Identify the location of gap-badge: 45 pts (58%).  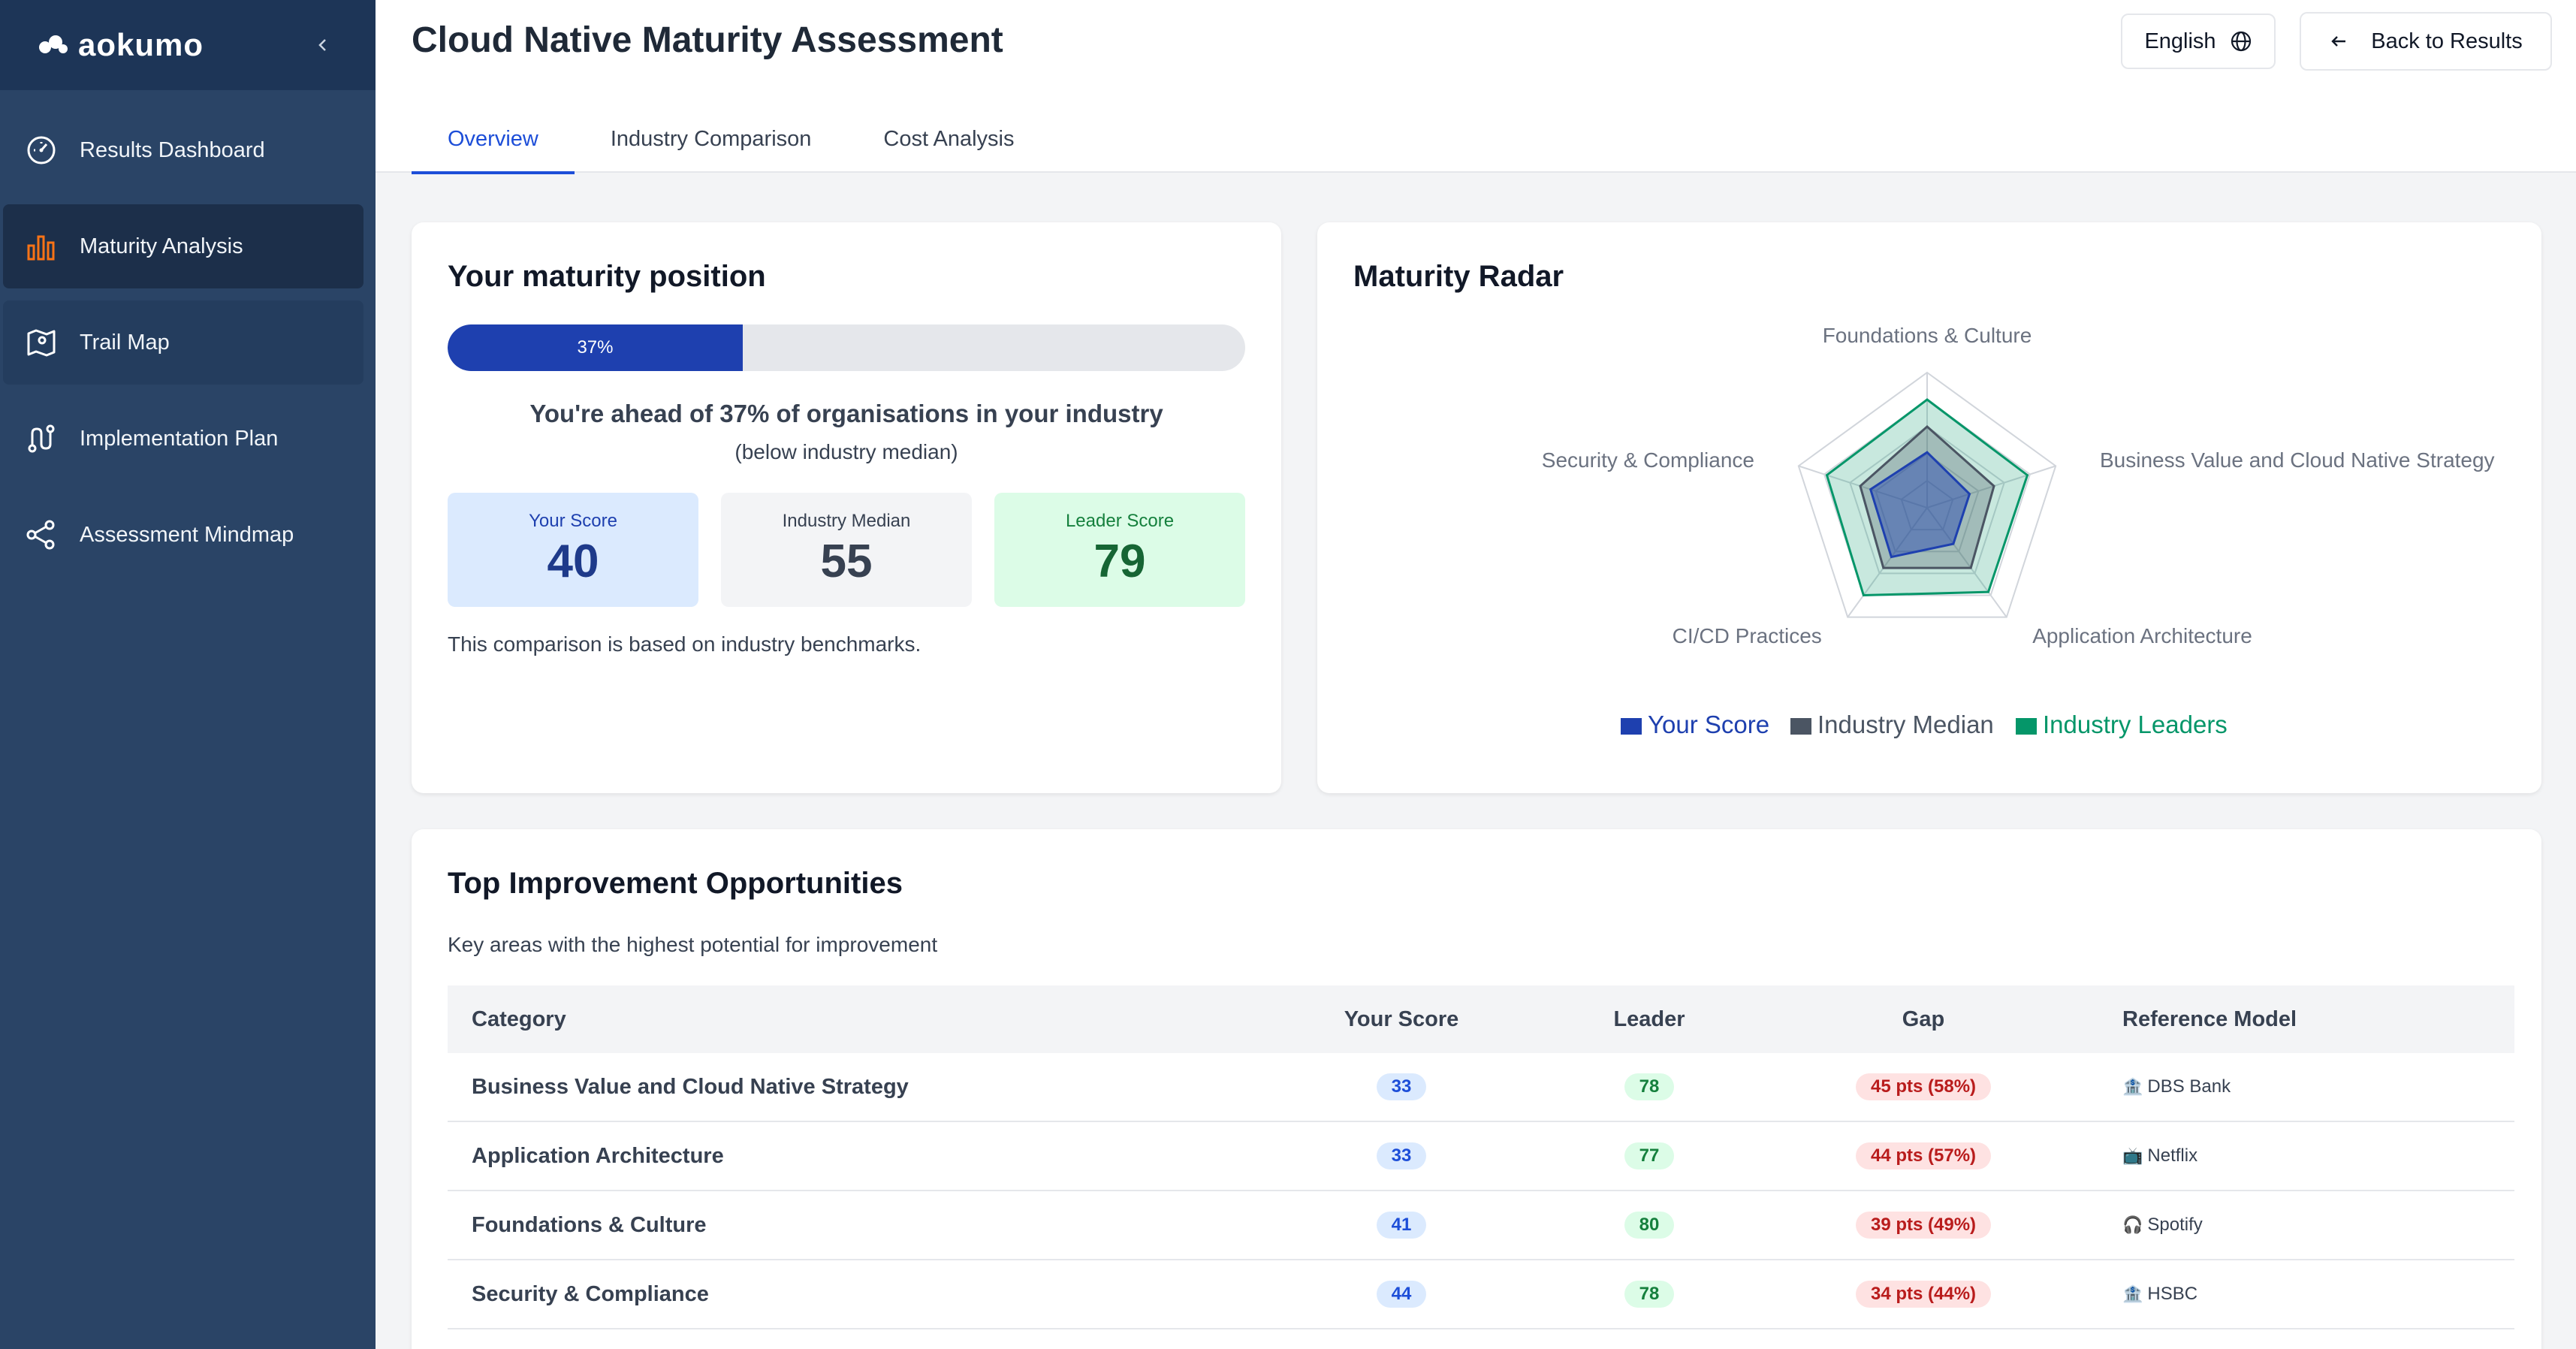
(1924, 1086).